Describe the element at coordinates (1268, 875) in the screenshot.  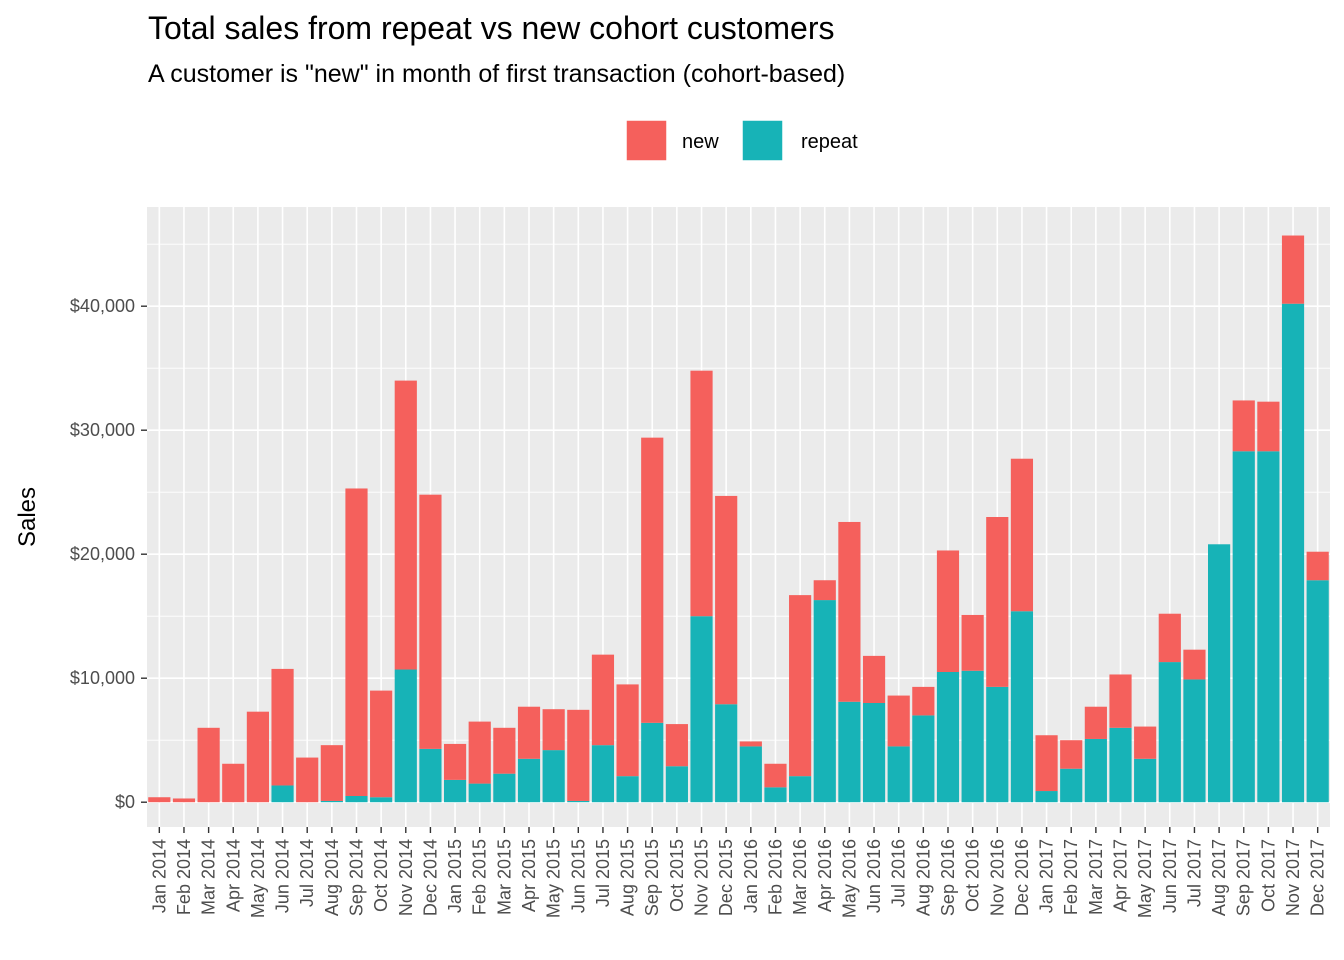
I see `x-tick-label: Oct 2017` at that location.